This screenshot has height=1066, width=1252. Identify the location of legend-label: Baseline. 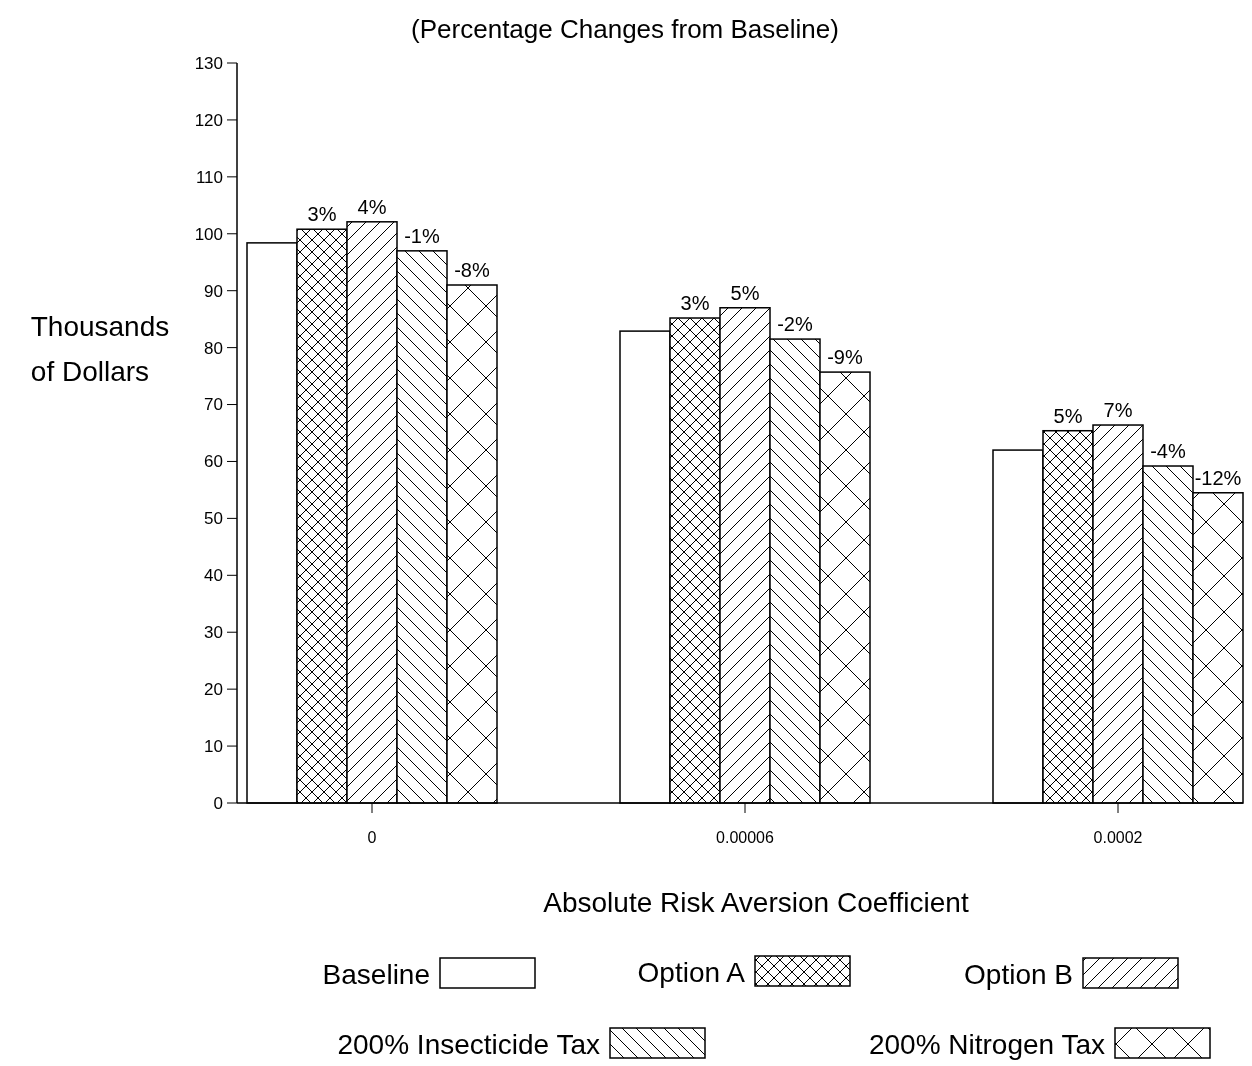
(376, 974).